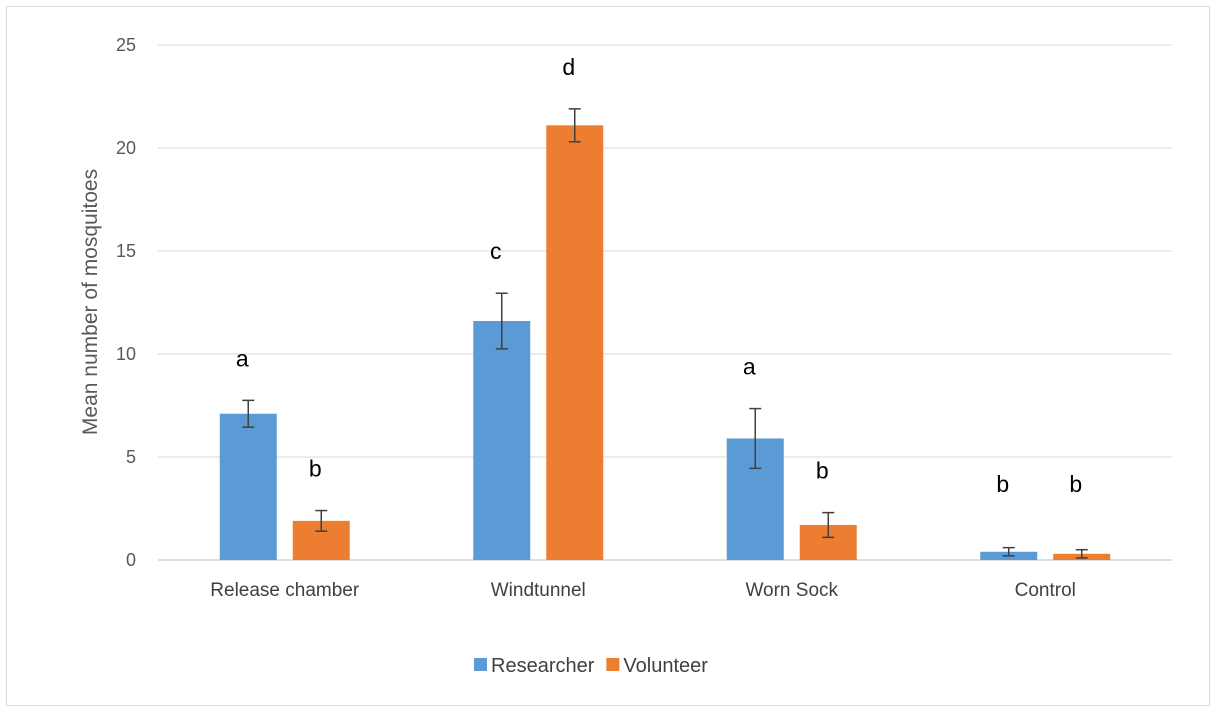 This screenshot has width=1218, height=706. I want to click on significance-letter: d, so click(568, 67).